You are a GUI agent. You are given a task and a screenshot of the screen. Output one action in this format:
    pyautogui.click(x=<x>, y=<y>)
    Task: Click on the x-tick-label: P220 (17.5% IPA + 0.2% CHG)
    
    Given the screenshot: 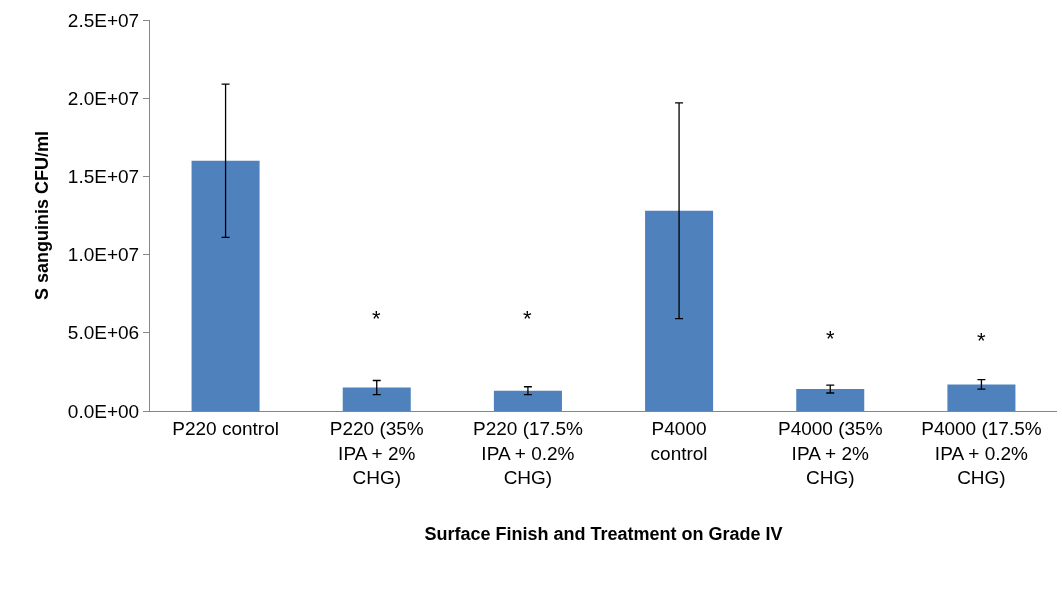 What is the action you would take?
    pyautogui.click(x=527, y=453)
    